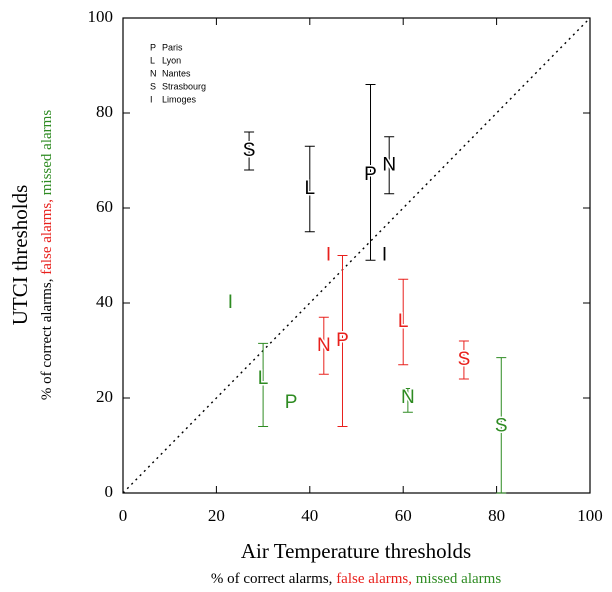  What do you see at coordinates (171, 60) in the screenshot?
I see `legend-name: Lyon` at bounding box center [171, 60].